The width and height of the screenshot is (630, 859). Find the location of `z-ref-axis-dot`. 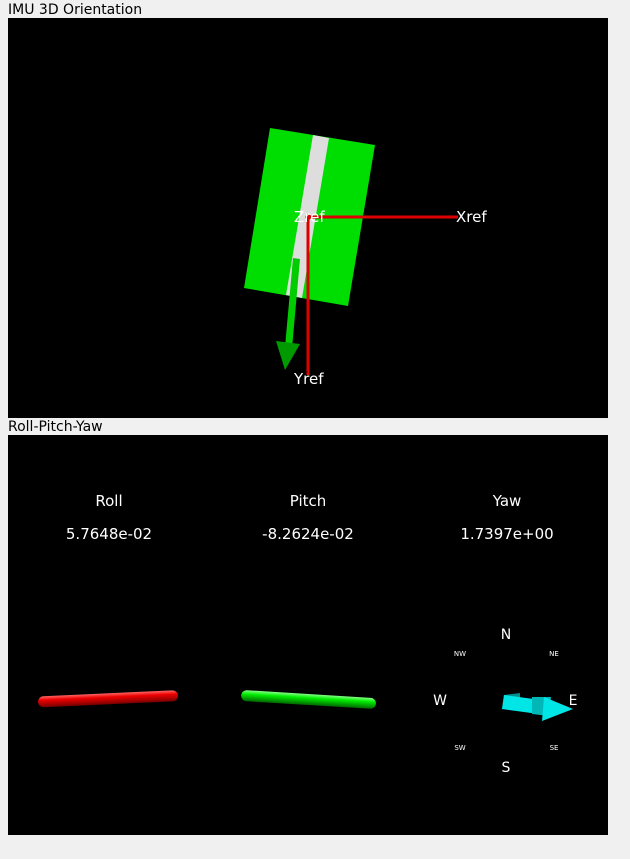

z-ref-axis-dot is located at coordinates (308, 217).